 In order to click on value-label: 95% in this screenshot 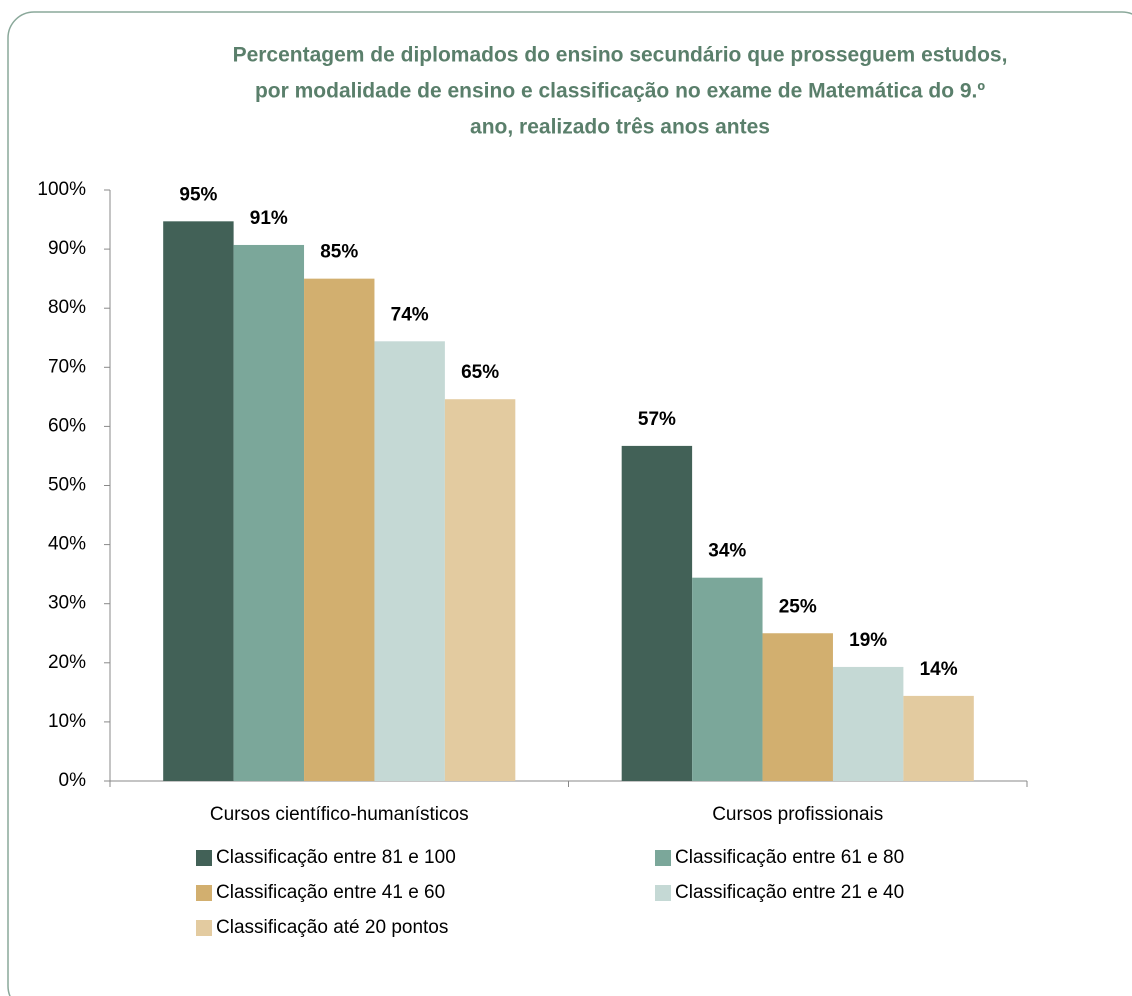, I will do `click(198, 194)`.